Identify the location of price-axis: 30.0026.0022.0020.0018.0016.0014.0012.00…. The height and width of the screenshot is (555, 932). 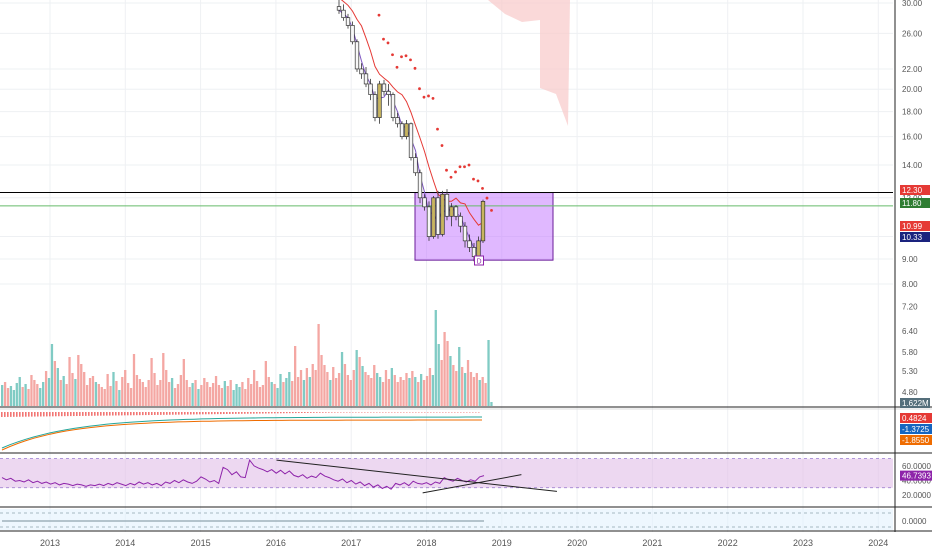
(915, 198).